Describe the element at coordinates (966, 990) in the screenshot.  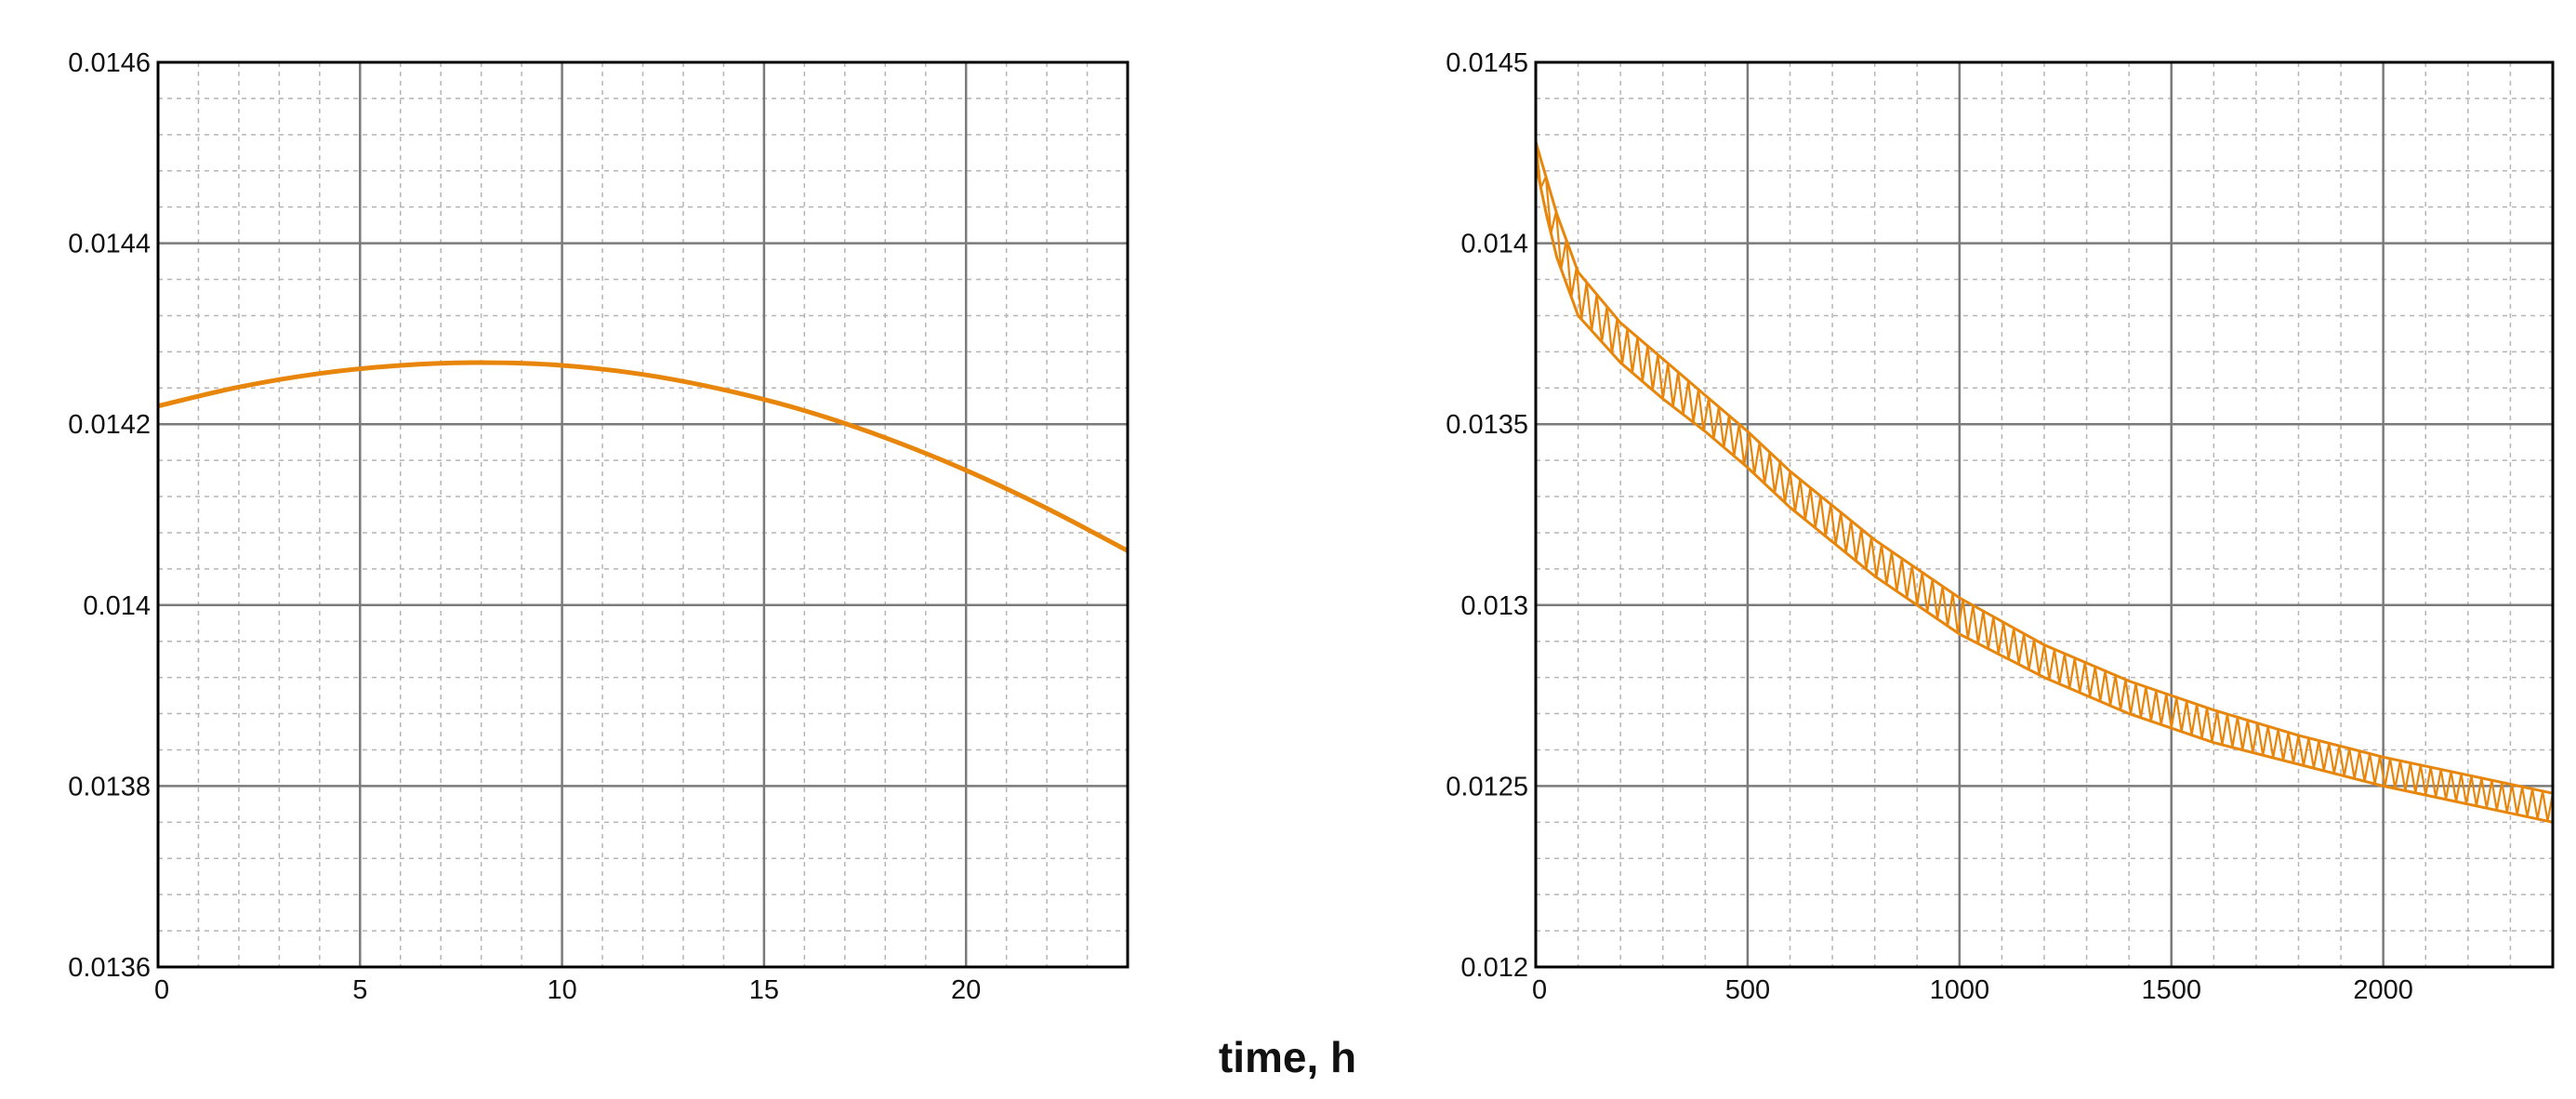
I see `x-tick-label: 20` at that location.